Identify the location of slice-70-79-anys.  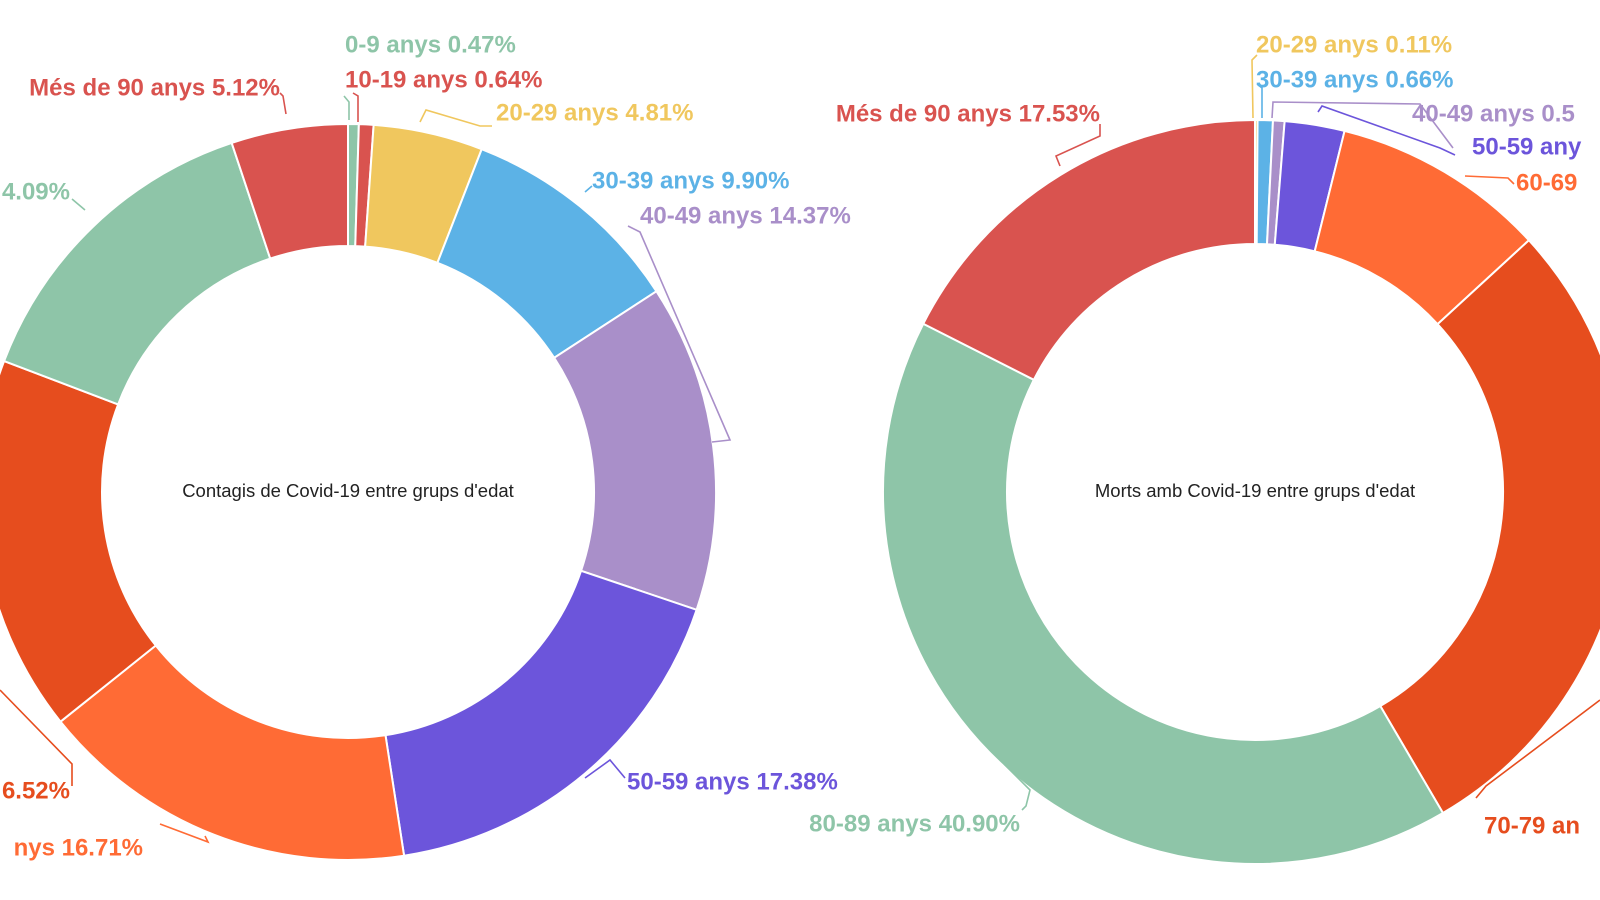
(1489, 526).